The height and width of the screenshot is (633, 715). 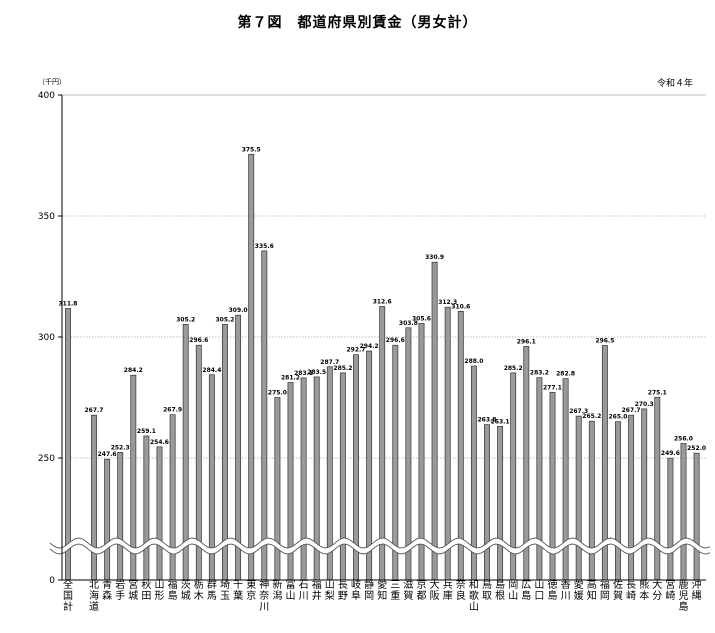 What do you see at coordinates (304, 591) in the screenshot?
I see `category-label-石川: 石川` at bounding box center [304, 591].